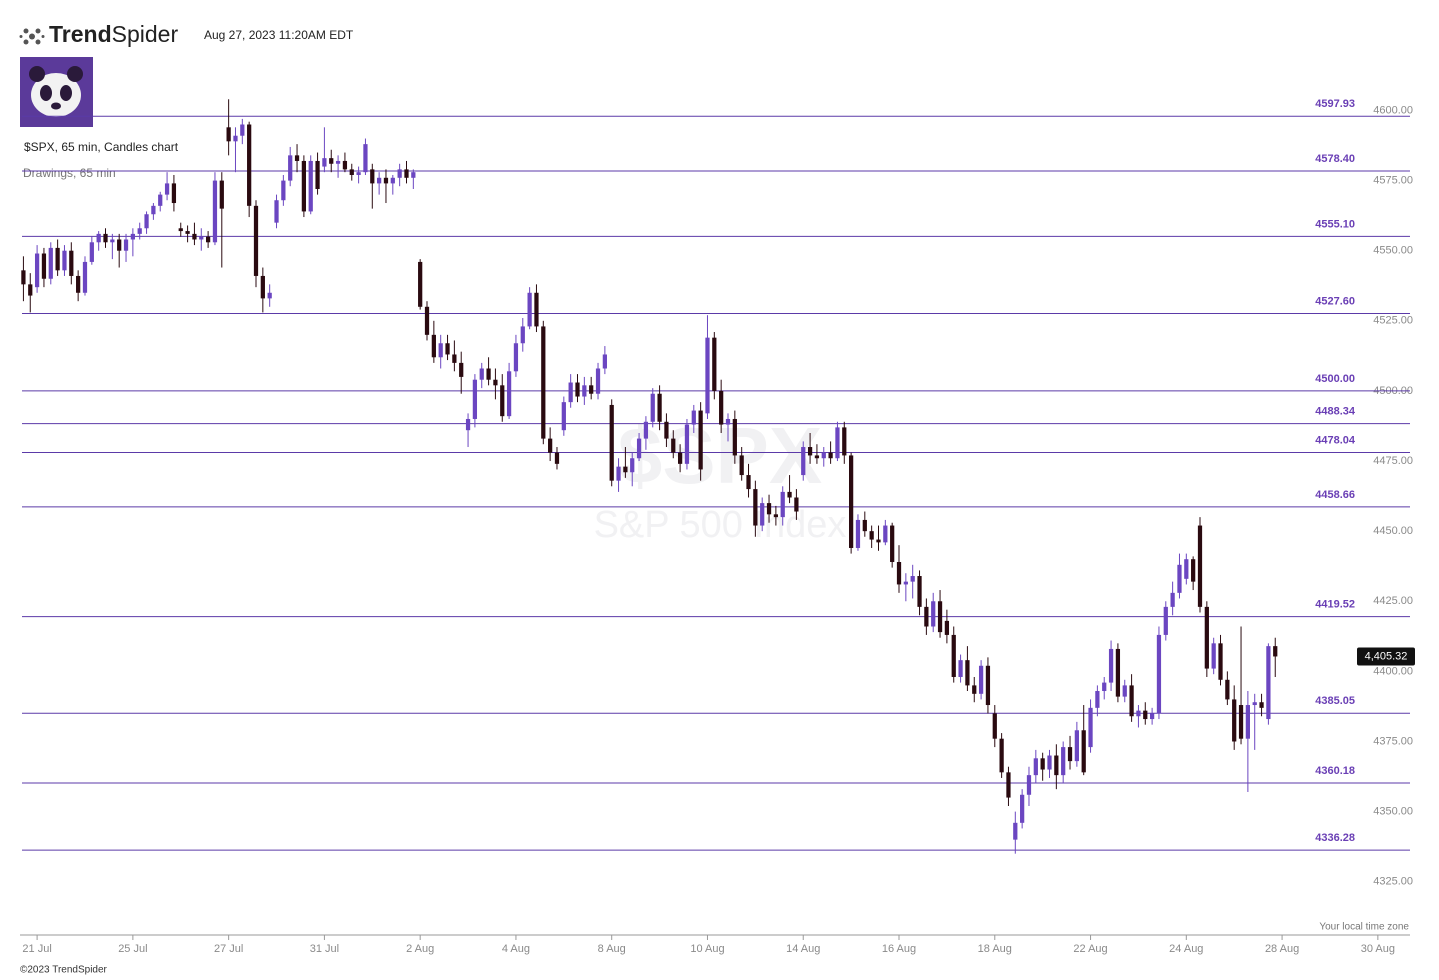 This screenshot has height=980, width=1439. What do you see at coordinates (1335, 605) in the screenshot?
I see `level-label: 4419.52` at bounding box center [1335, 605].